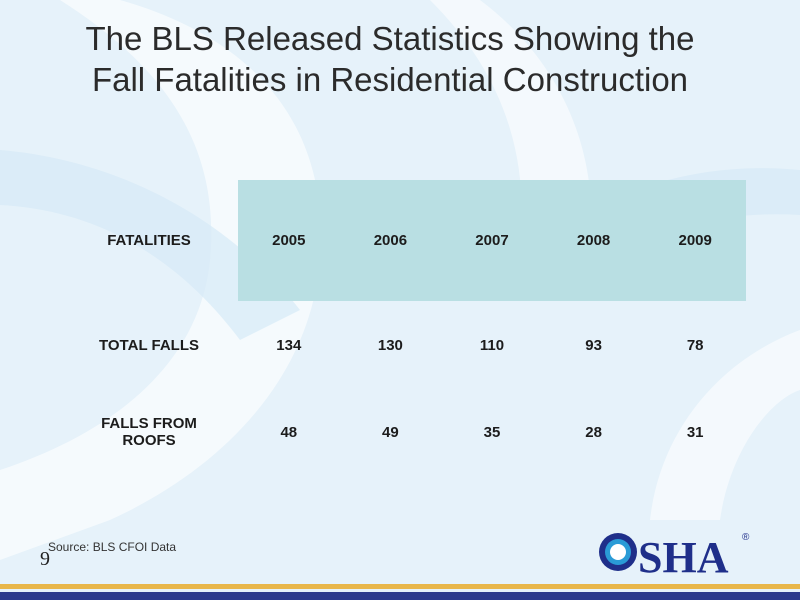 This screenshot has width=800, height=600. Describe the element at coordinates (45, 559) in the screenshot. I see `page-number: 9` at that location.